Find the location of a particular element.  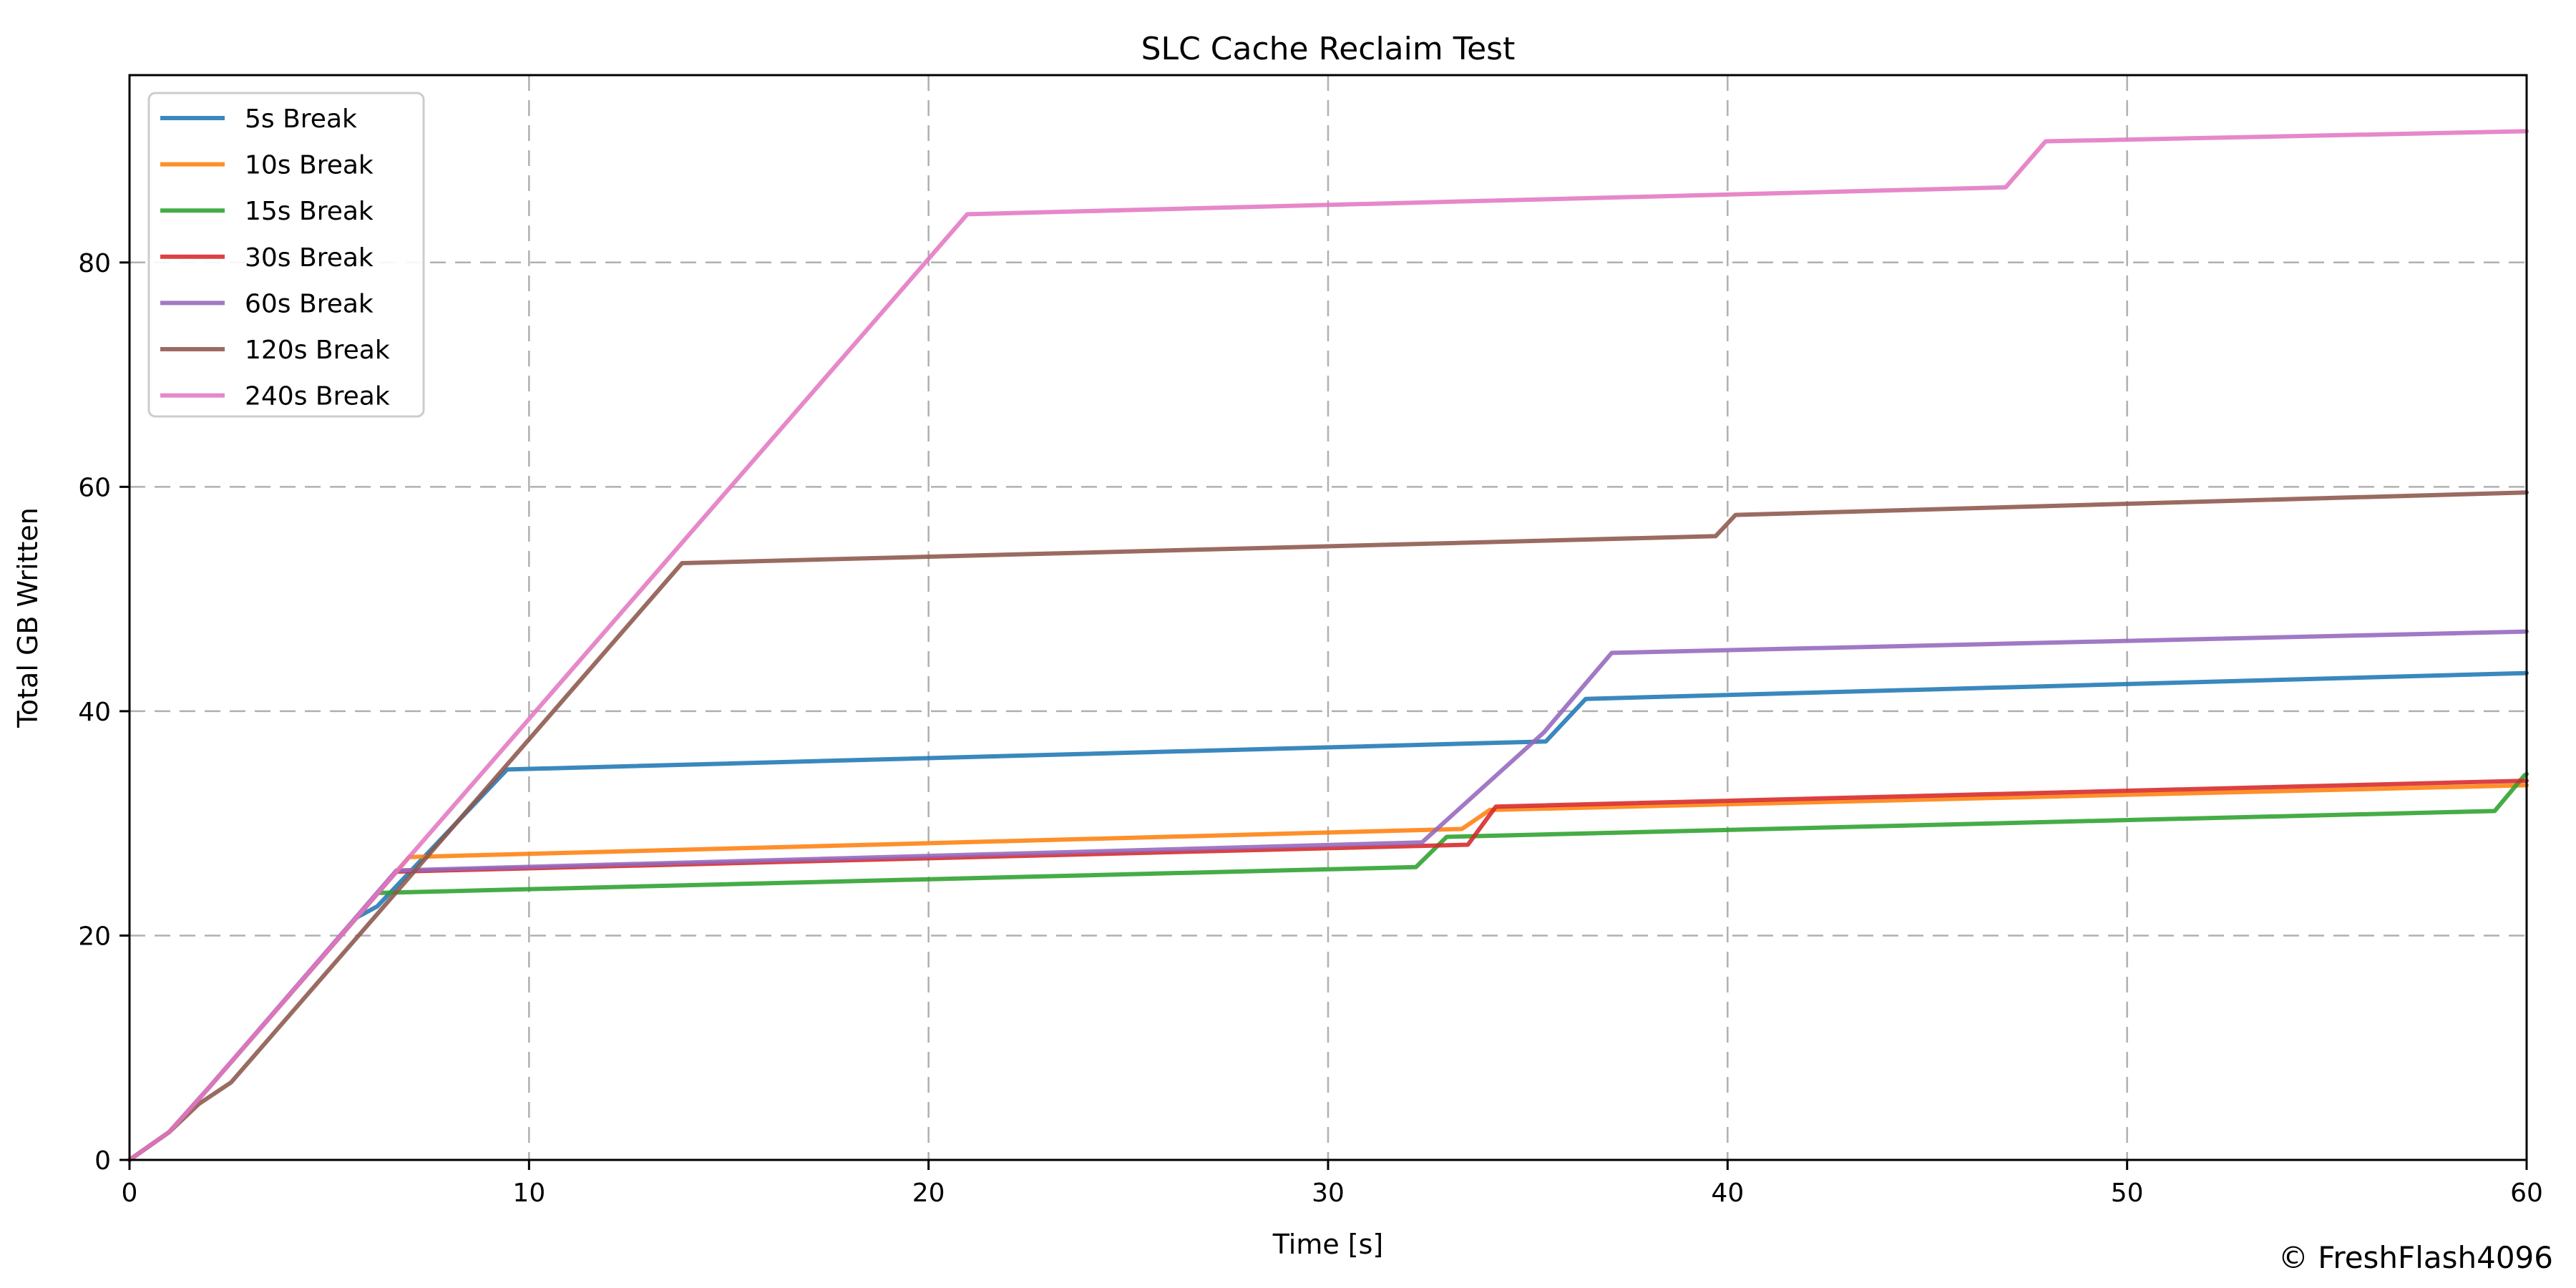

legend-label: 240s Break is located at coordinates (317, 396).